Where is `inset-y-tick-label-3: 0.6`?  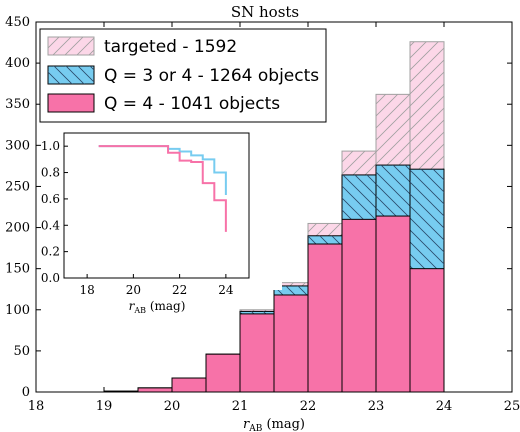 inset-y-tick-label-3: 0.6 is located at coordinates (50, 199).